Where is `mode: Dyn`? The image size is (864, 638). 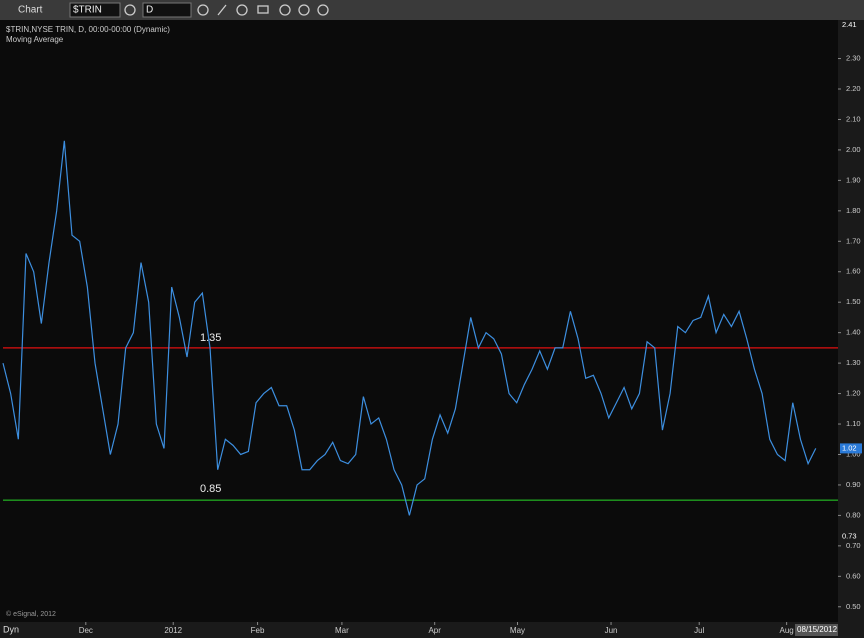 mode: Dyn is located at coordinates (11, 629).